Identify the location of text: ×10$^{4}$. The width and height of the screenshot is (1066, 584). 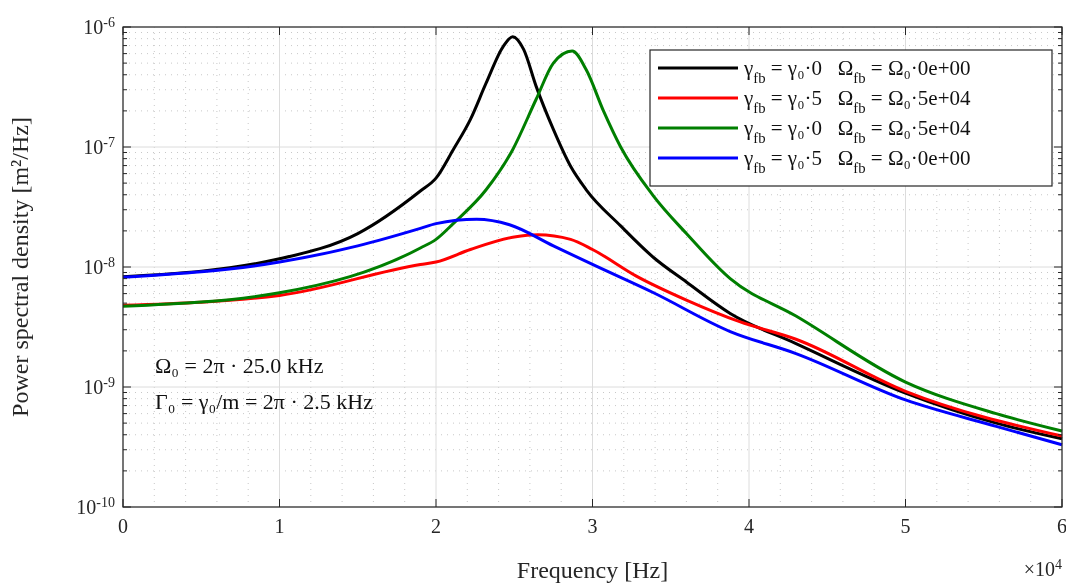
(1042, 568).